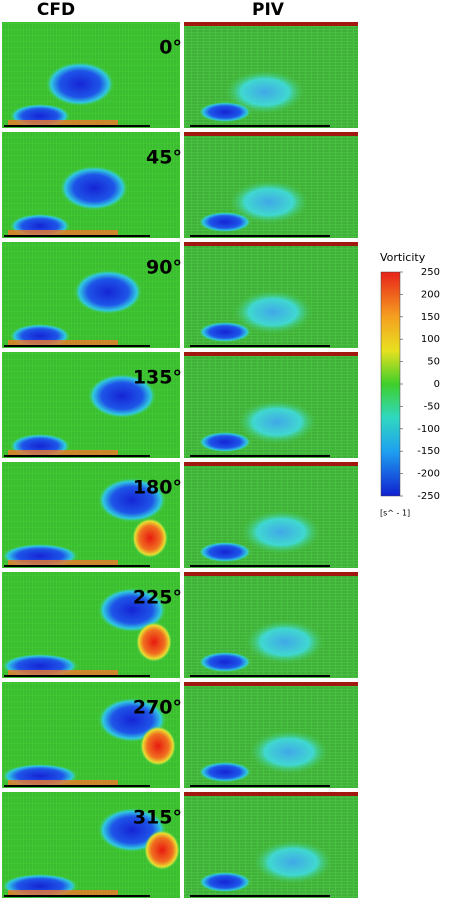 The image size is (464, 906). What do you see at coordinates (268, 10) in the screenshot?
I see `column-header: PIV` at bounding box center [268, 10].